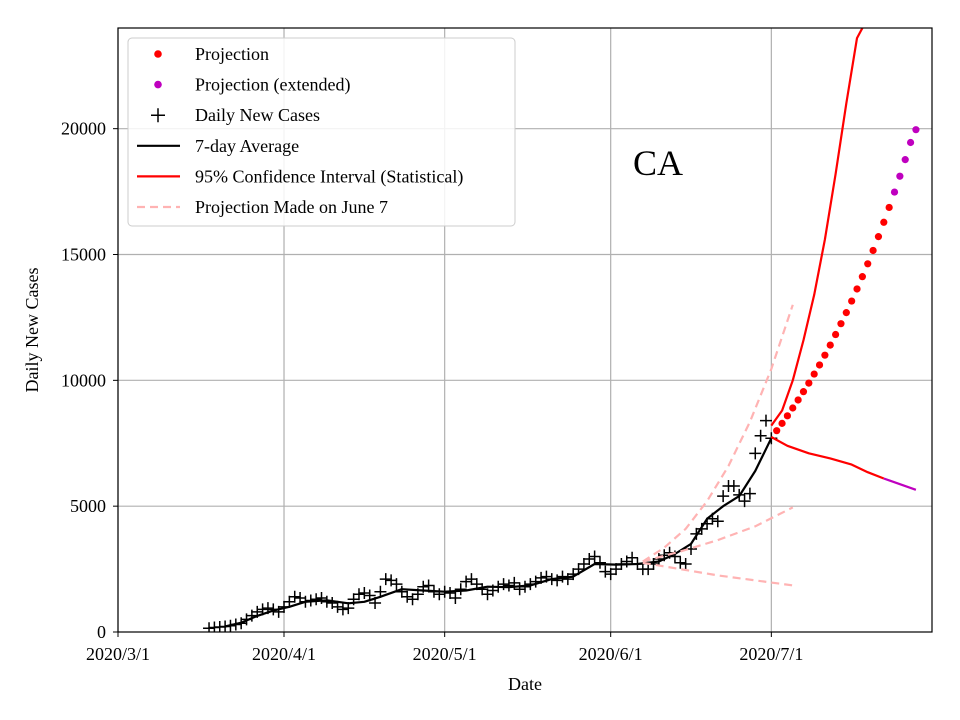  I want to click on legend-label: 7-day Average, so click(247, 146).